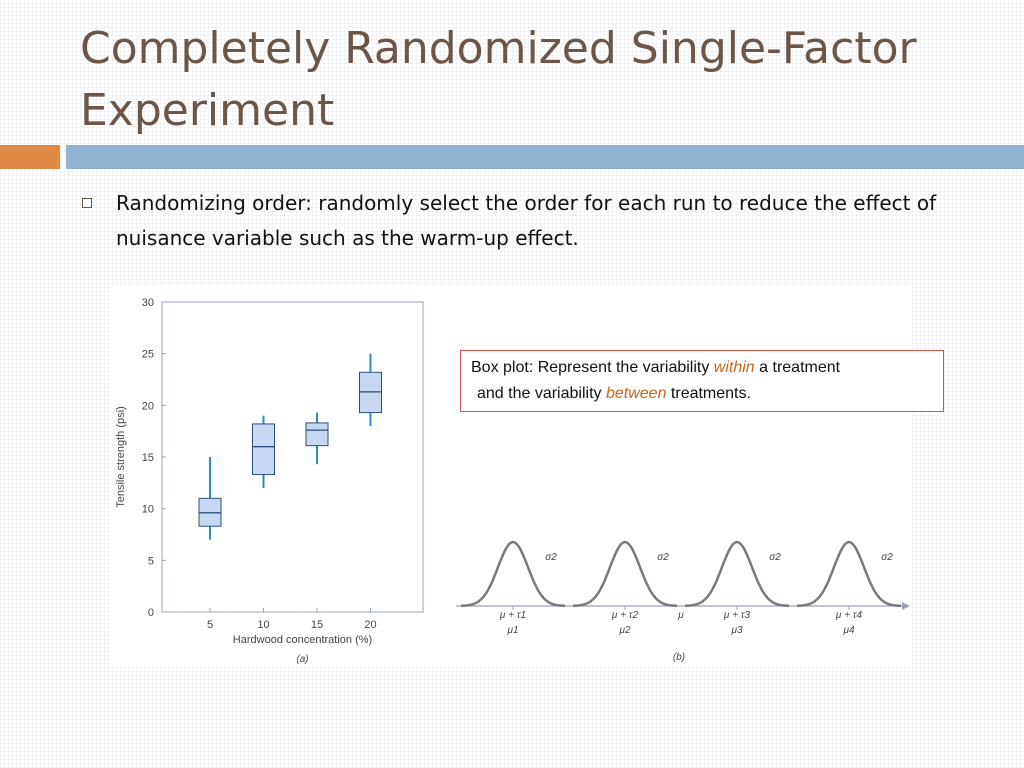 The image size is (1024, 768). Describe the element at coordinates (849, 615) in the screenshot. I see `mean-label: μ + τ4` at that location.